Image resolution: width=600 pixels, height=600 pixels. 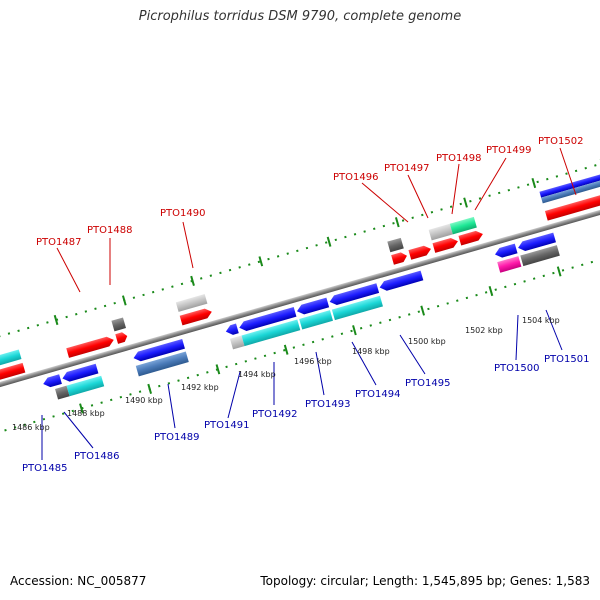 What do you see at coordinates (445, 244) in the screenshot?
I see `gene-pto1498` at bounding box center [445, 244].